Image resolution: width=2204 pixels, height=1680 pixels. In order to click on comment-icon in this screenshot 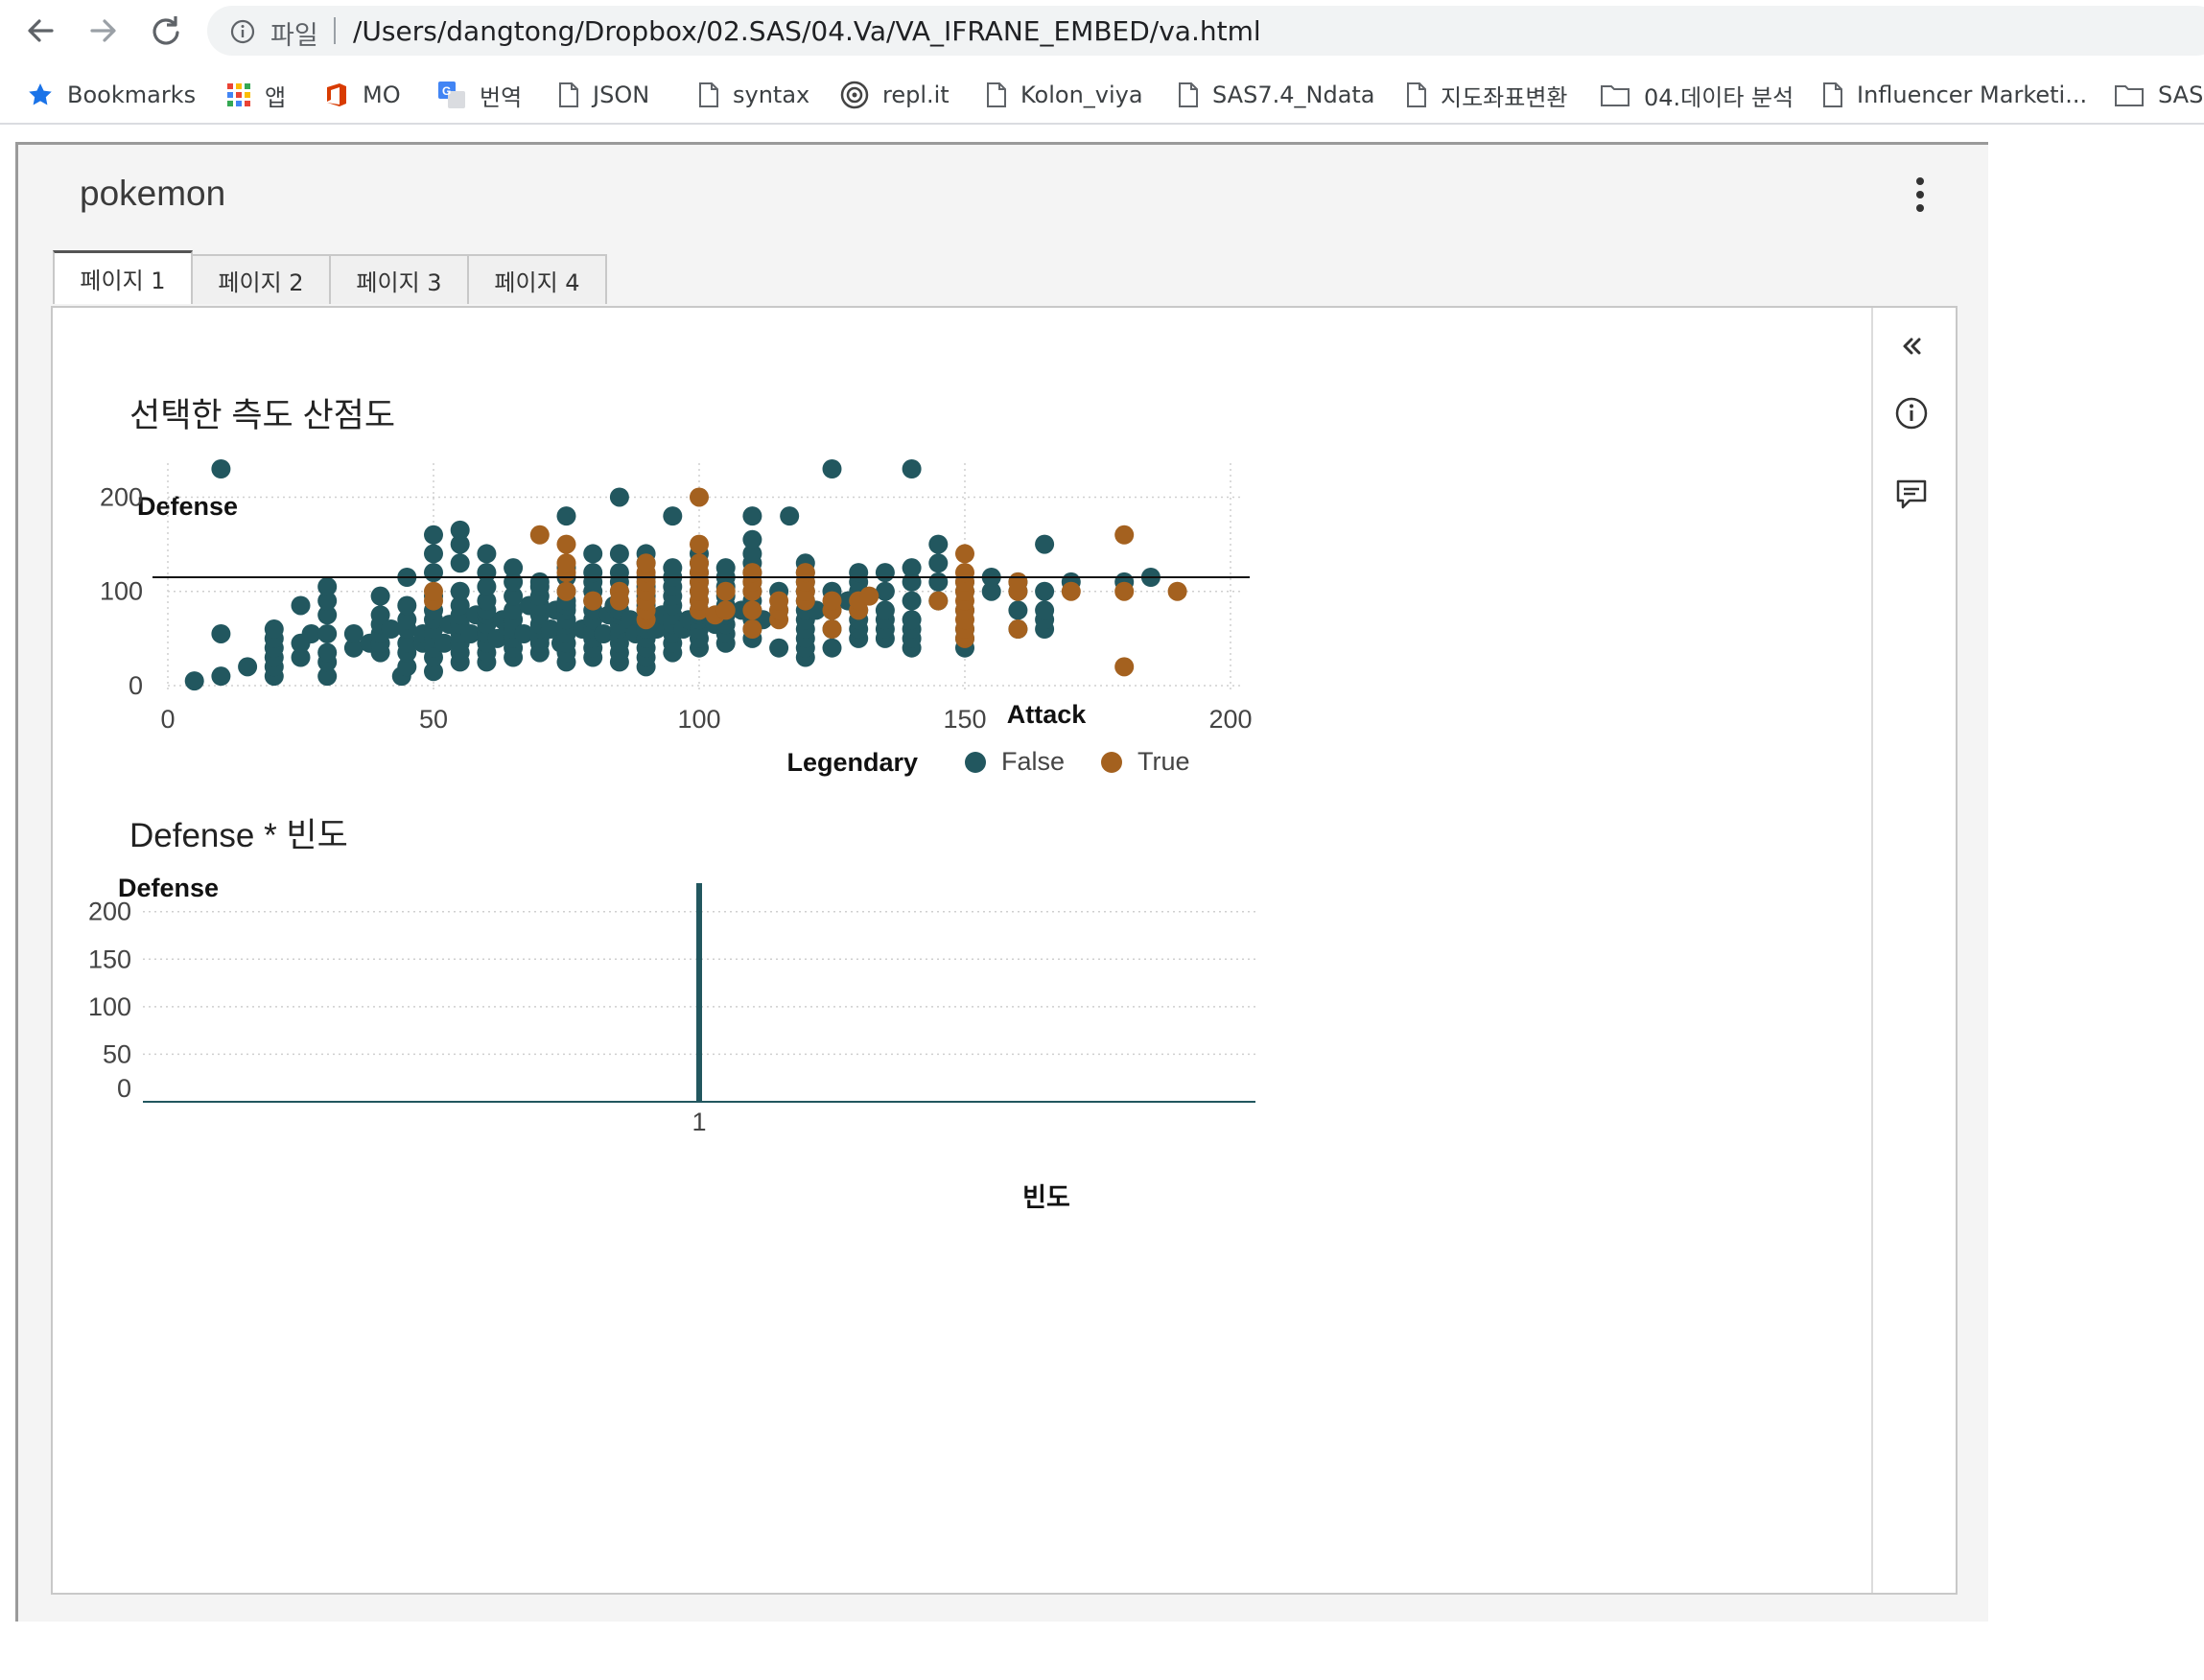, I will do `click(1911, 494)`.